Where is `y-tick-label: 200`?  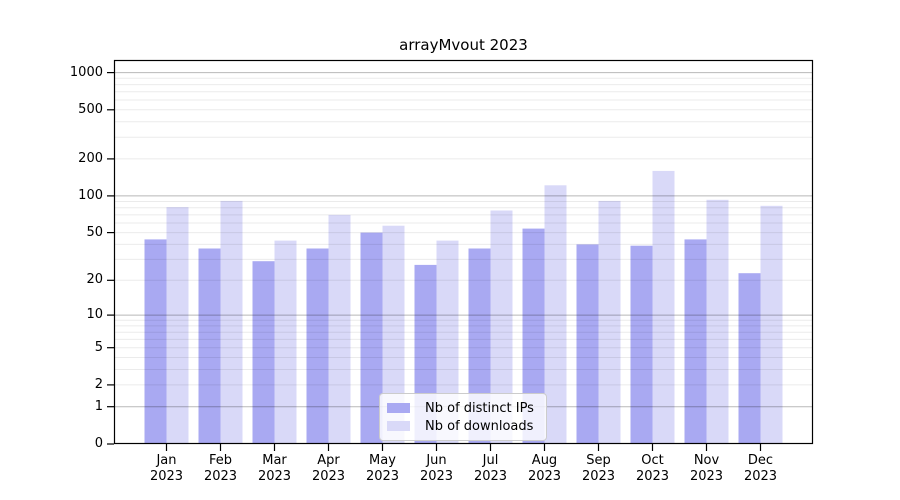
y-tick-label: 200 is located at coordinates (90, 158).